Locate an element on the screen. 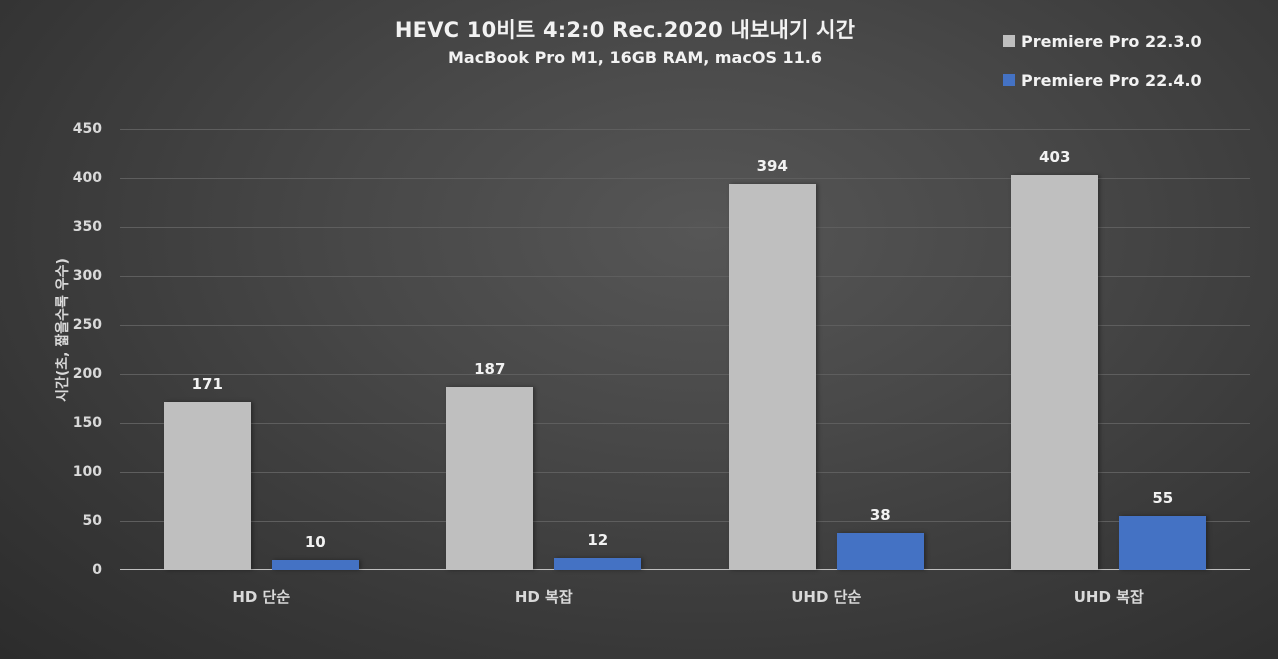 This screenshot has width=1278, height=659. y-tick-label: 200 is located at coordinates (87, 374).